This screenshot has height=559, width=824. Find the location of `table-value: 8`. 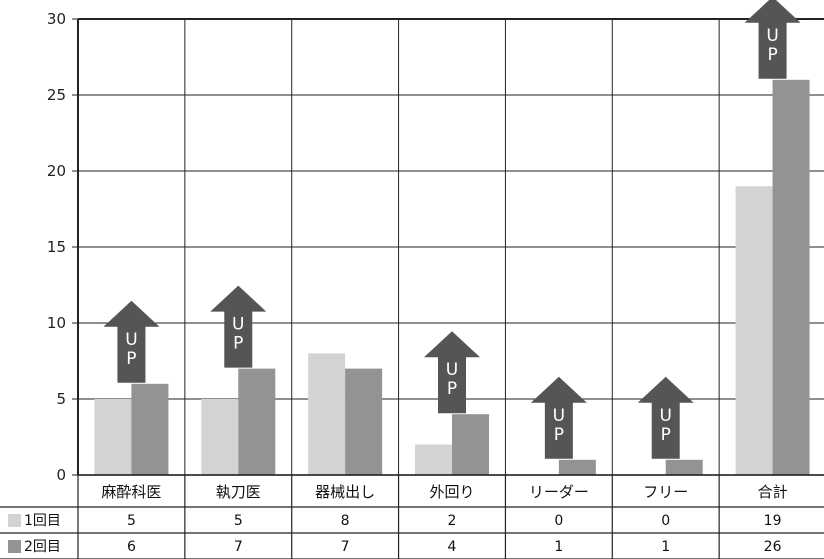

table-value: 8 is located at coordinates (345, 521).